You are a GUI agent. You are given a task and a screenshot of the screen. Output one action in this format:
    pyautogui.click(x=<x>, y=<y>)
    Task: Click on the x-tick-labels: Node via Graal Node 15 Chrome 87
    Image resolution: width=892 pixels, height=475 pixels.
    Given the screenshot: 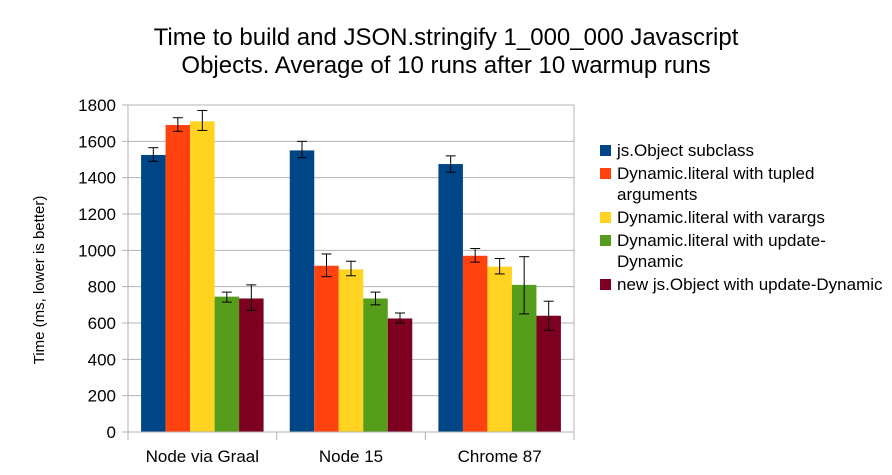 What is the action you would take?
    pyautogui.click(x=344, y=456)
    